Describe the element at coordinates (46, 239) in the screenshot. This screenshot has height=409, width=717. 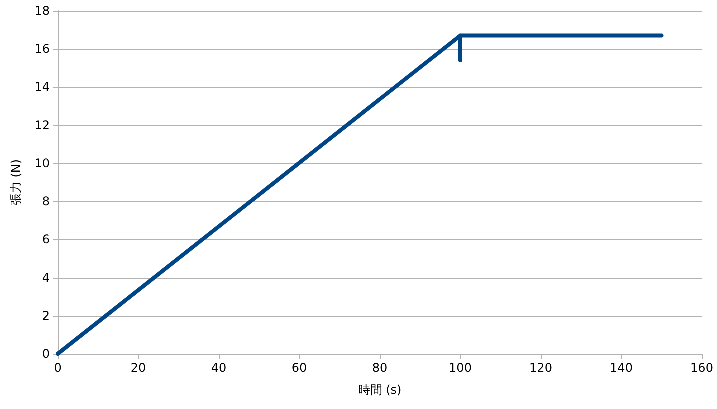
I see `y-tick-label: 6` at that location.